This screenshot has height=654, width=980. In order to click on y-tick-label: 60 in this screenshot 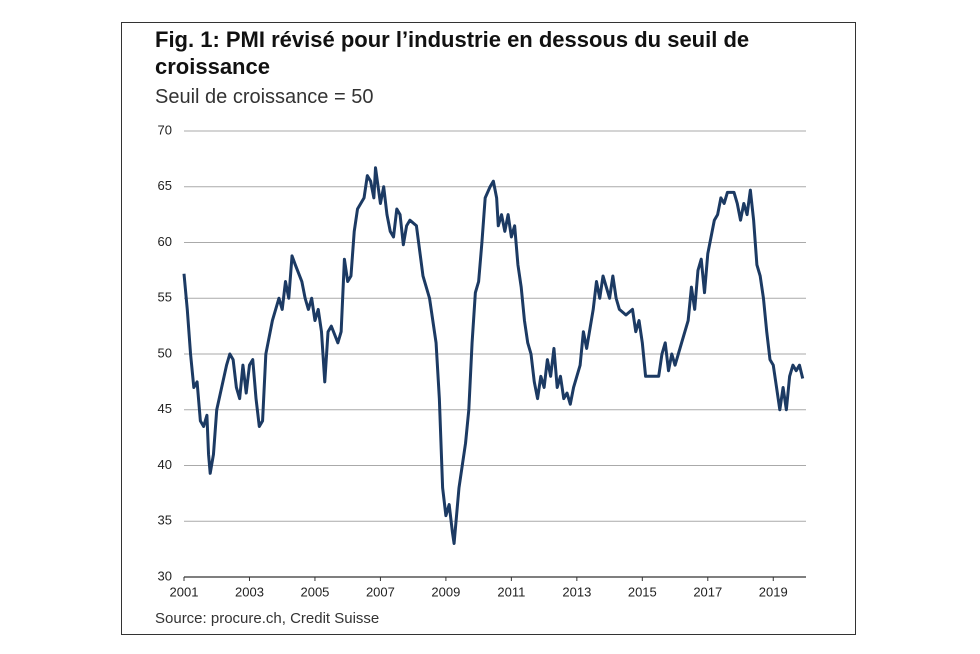, I will do `click(165, 241)`.